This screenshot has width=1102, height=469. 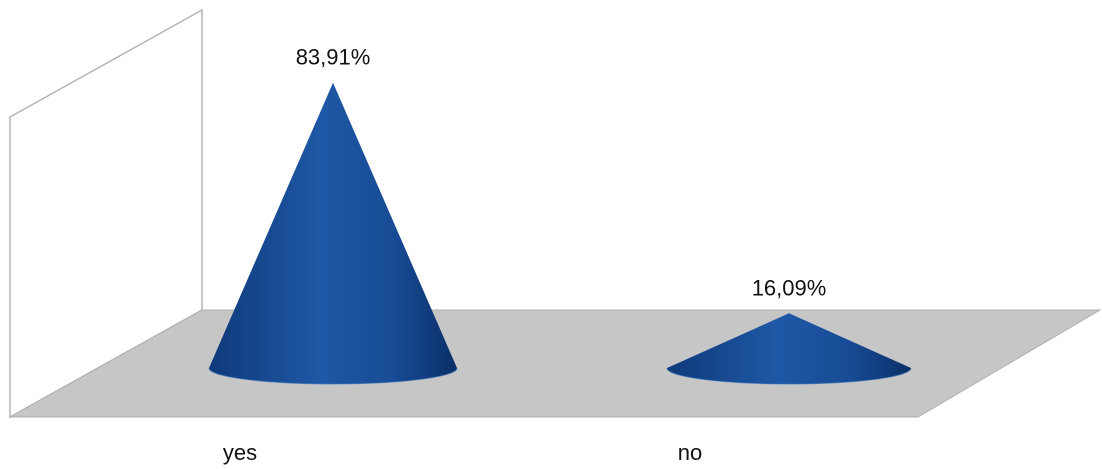 What do you see at coordinates (333, 57) in the screenshot?
I see `data-label-yes: 83,91%` at bounding box center [333, 57].